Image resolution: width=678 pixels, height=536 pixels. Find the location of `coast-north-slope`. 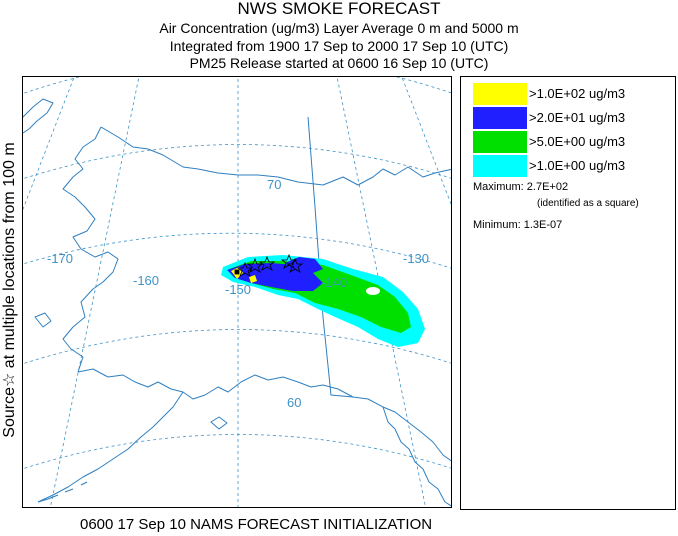

coast-north-slope is located at coordinates (275, 156).